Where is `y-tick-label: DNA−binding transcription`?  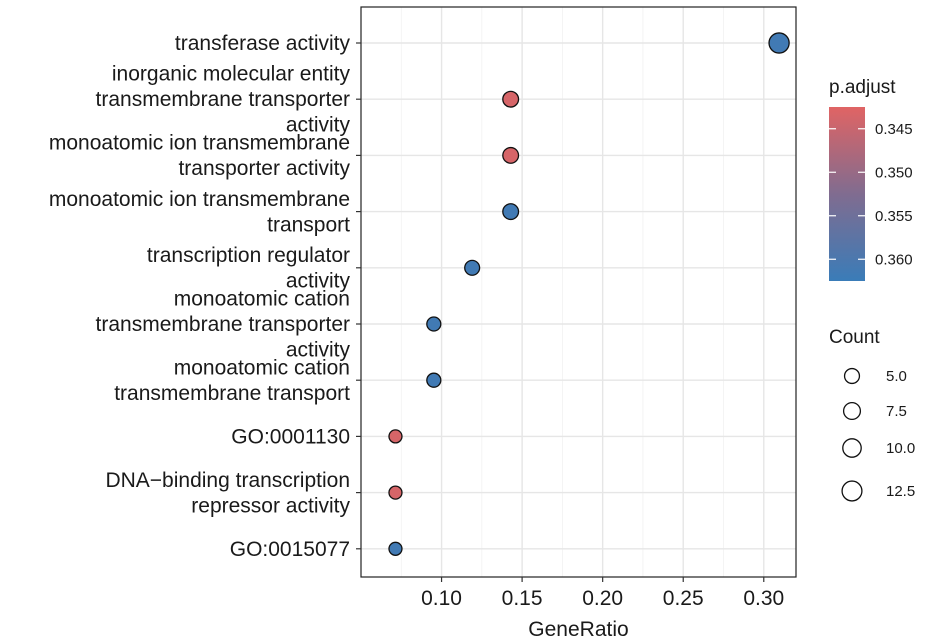 y-tick-label: DNA−binding transcription is located at coordinates (227, 480).